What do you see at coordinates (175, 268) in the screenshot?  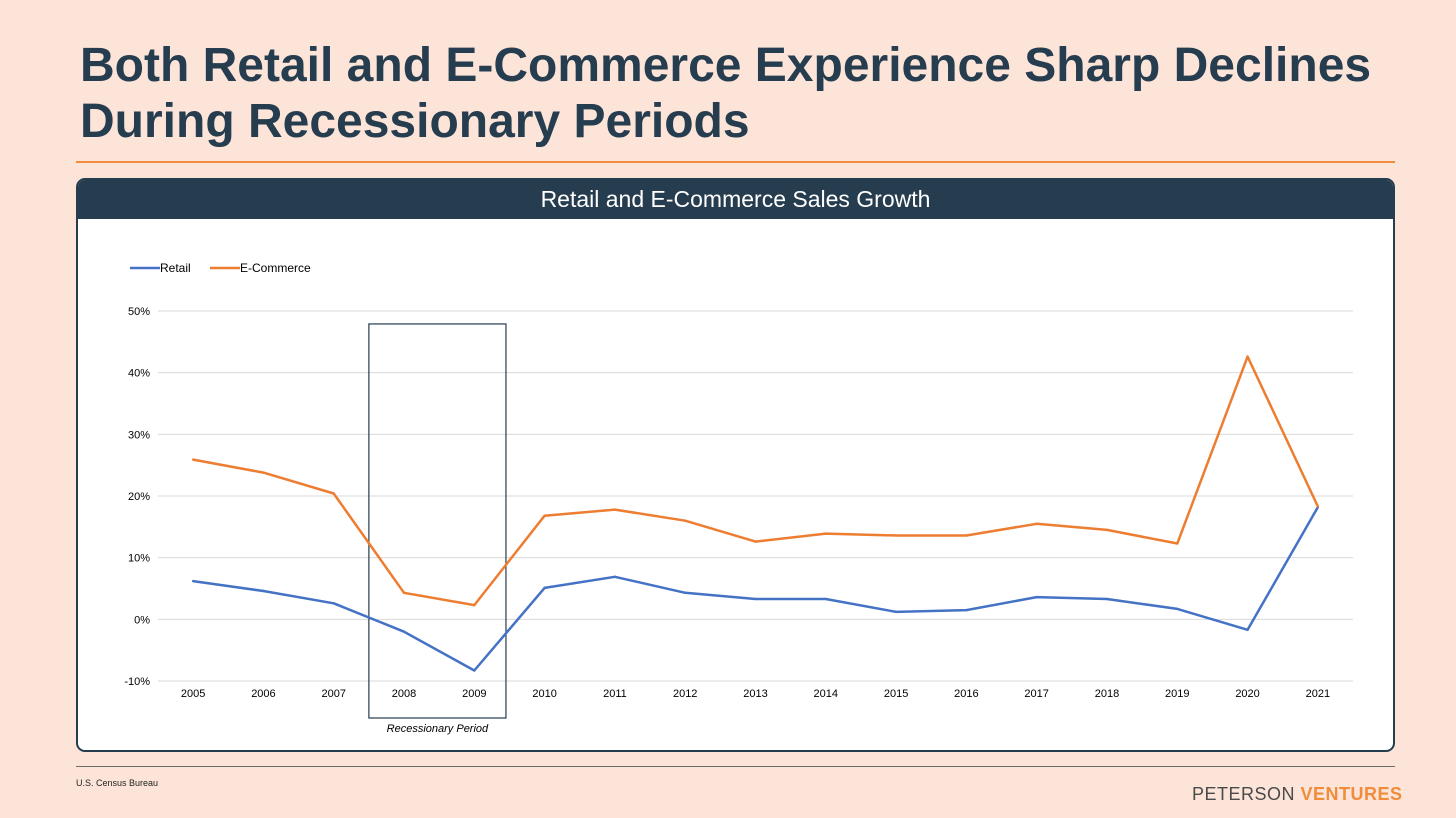 I see `legend-label-retail: Retail` at bounding box center [175, 268].